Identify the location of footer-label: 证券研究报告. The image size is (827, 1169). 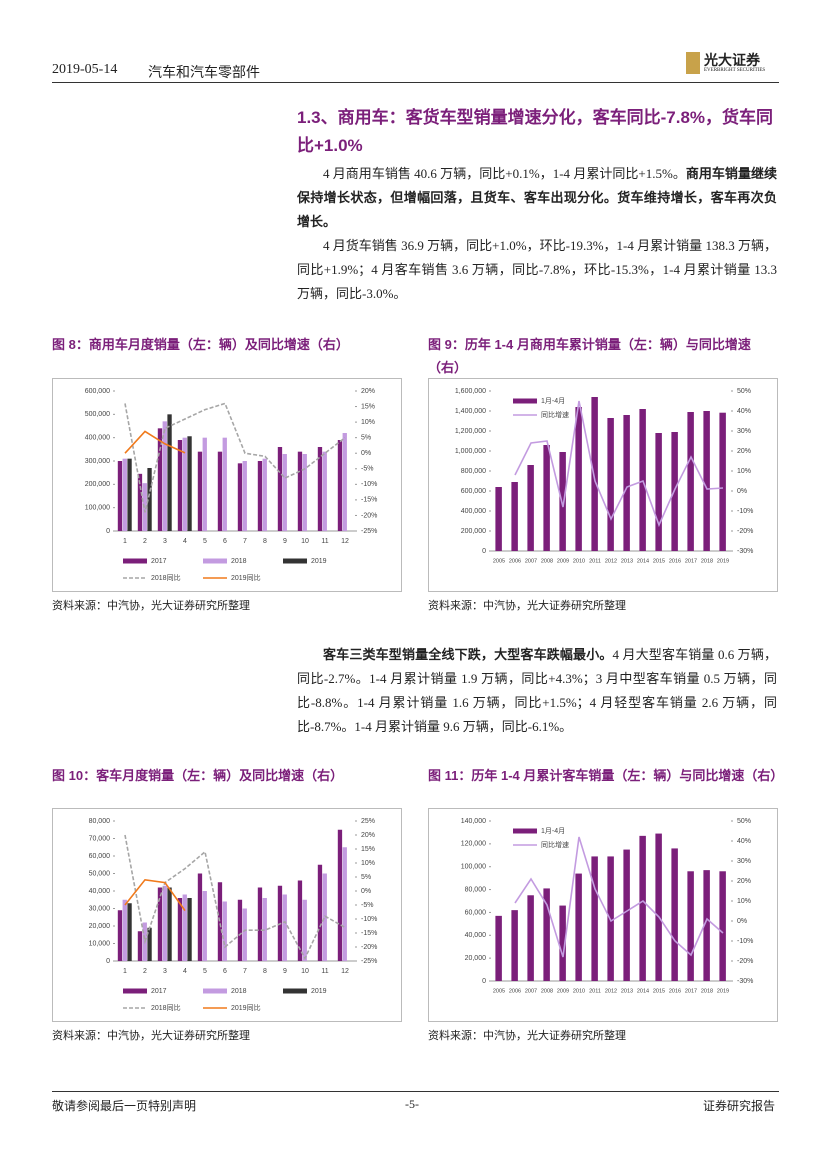
(739, 1106).